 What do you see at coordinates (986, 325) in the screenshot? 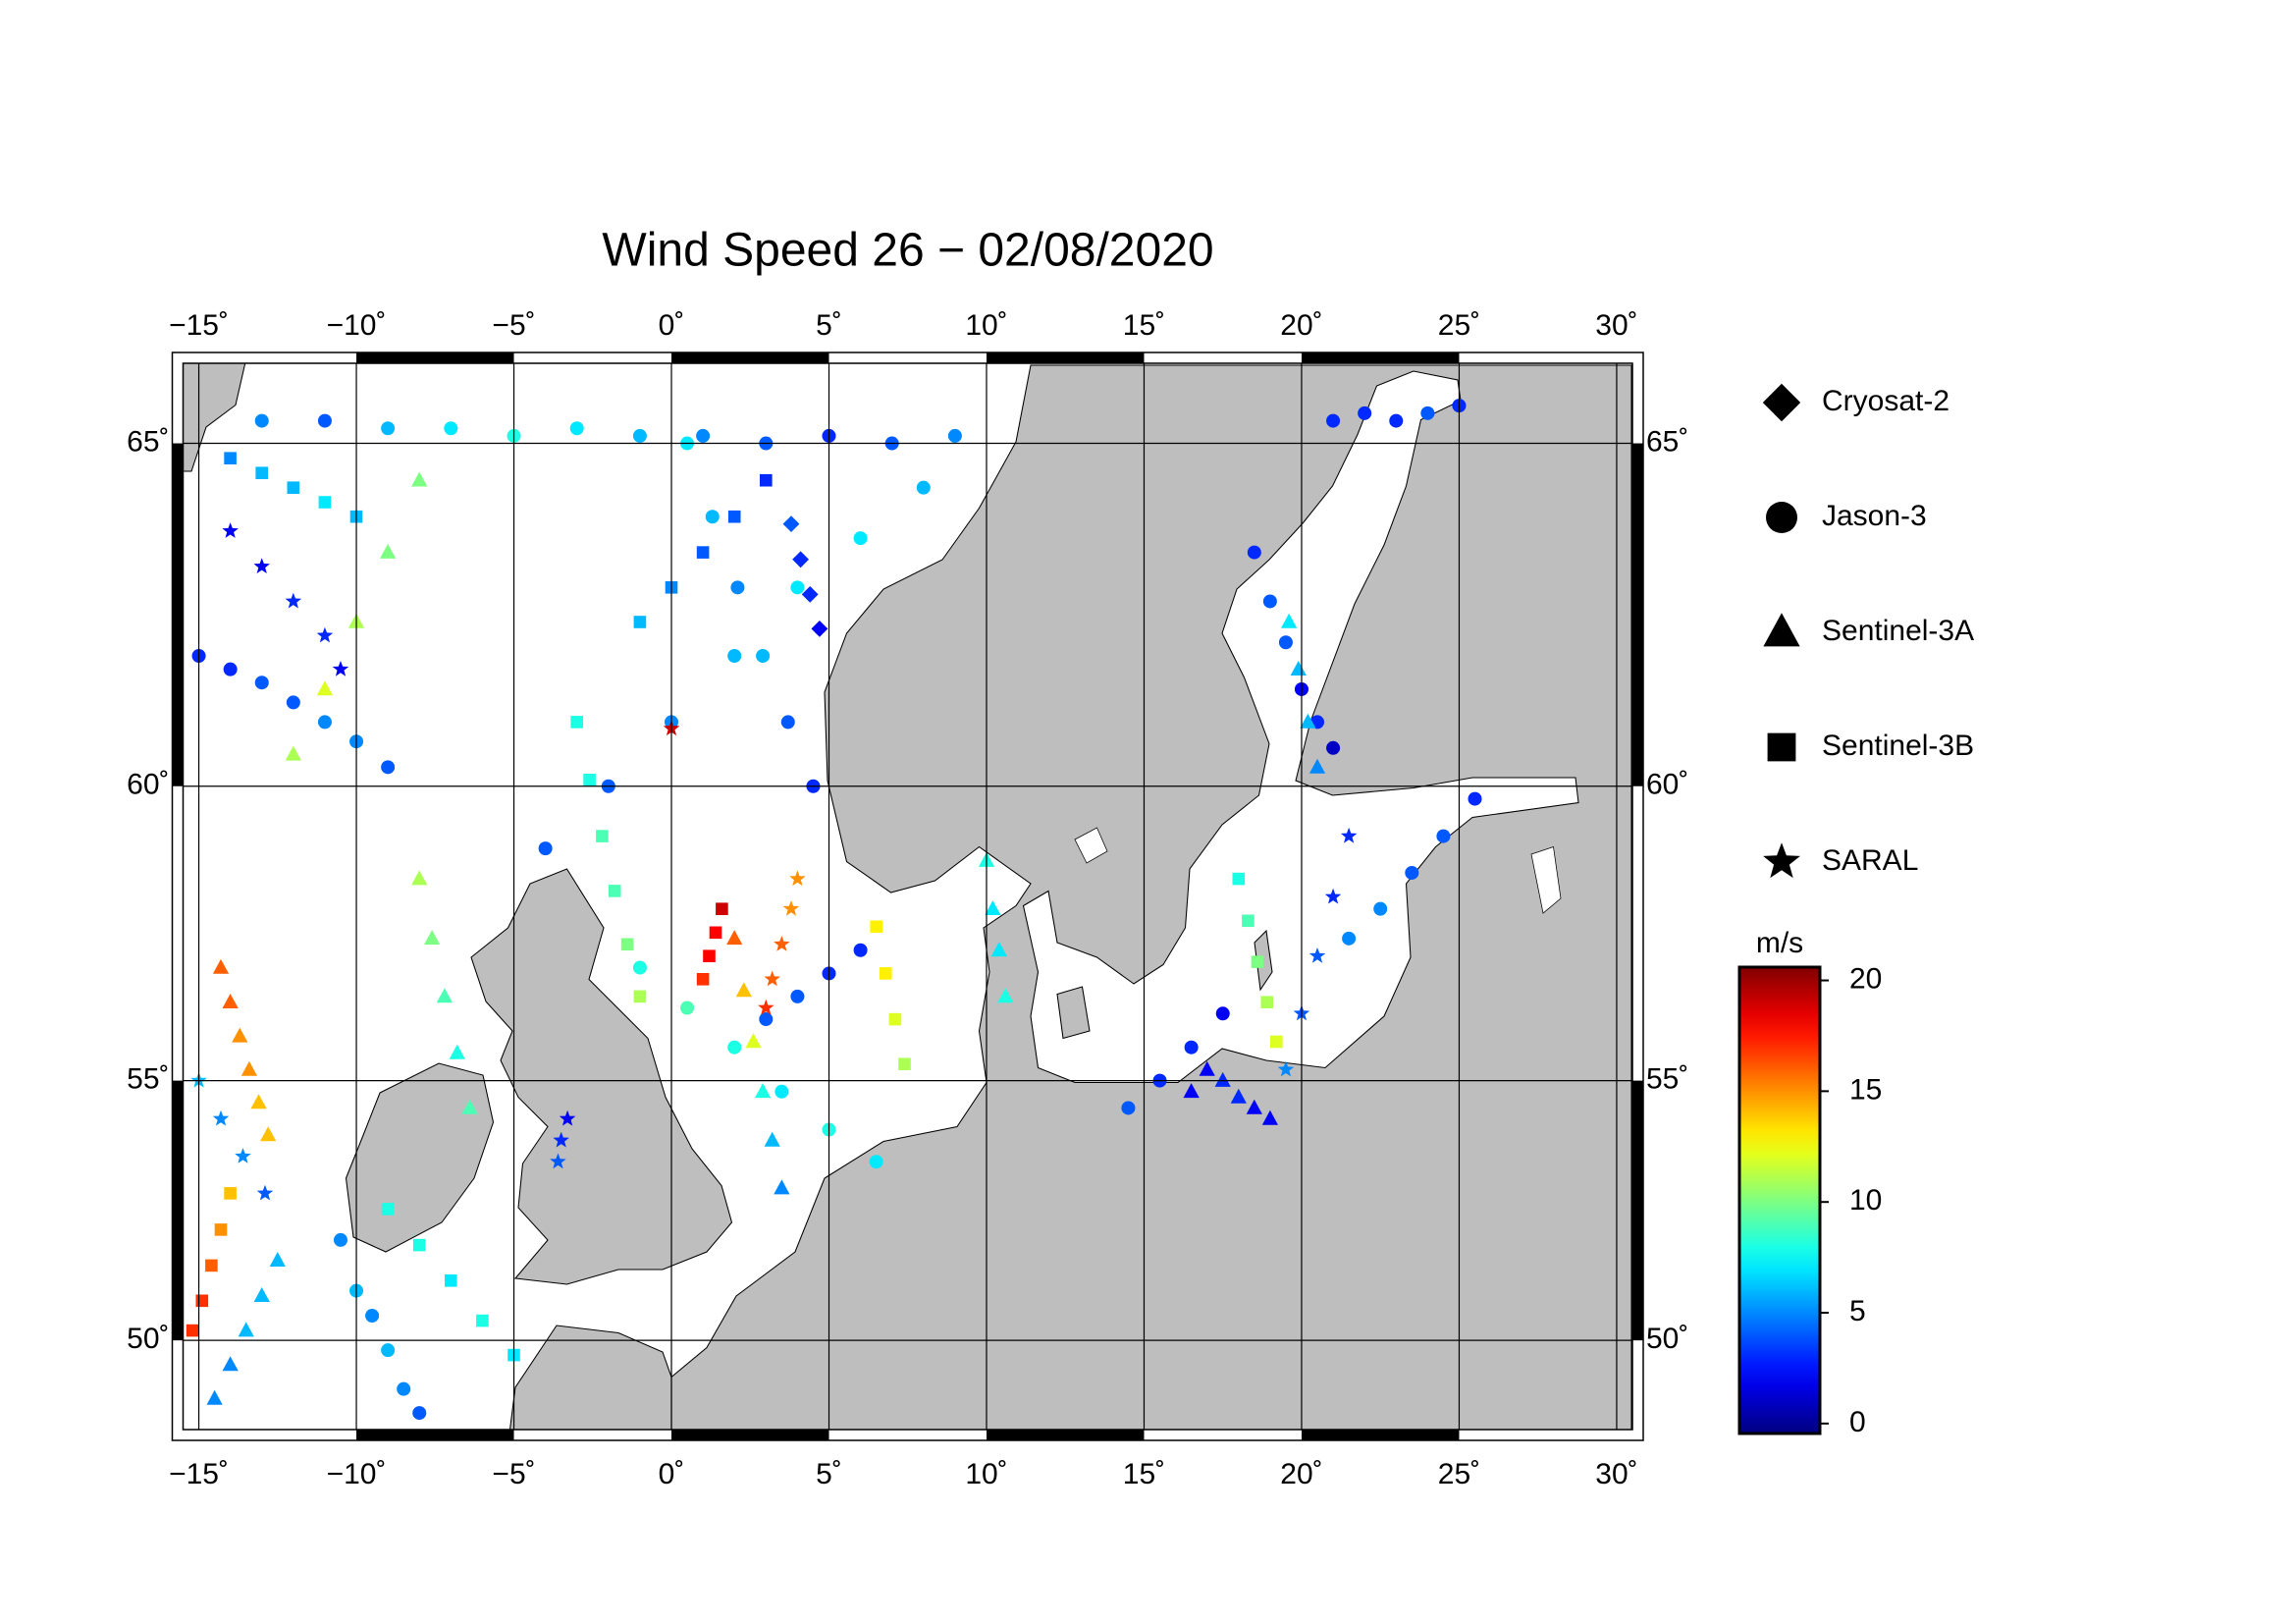
I see `x-tick-label-top: 10˚` at bounding box center [986, 325].